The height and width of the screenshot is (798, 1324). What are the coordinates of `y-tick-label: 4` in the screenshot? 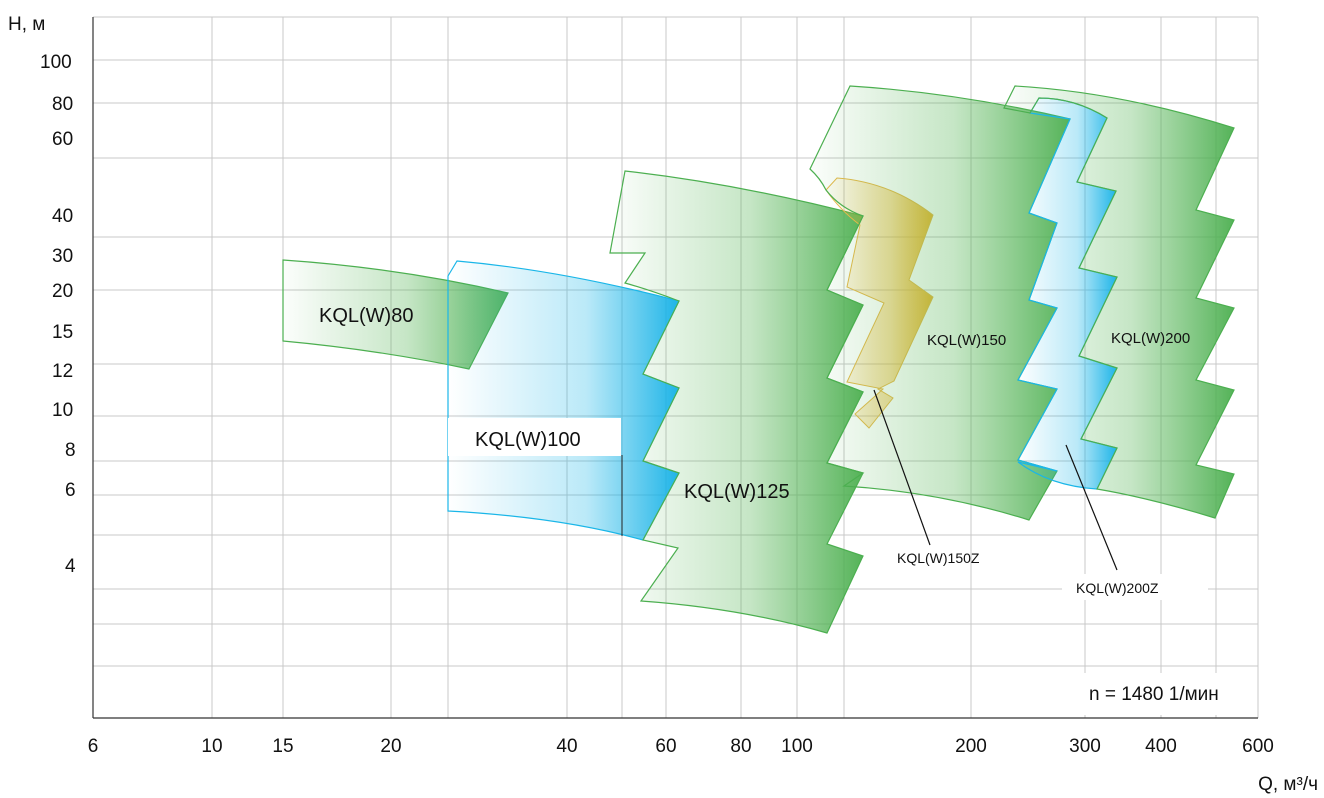 It's located at (70, 566).